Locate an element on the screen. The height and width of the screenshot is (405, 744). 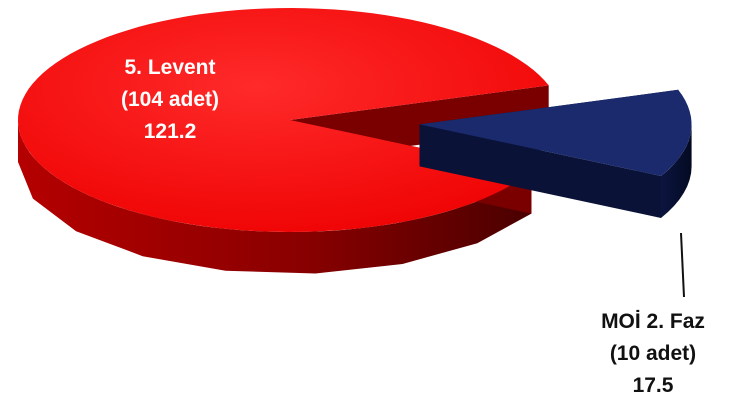
slice-side-wall is located at coordinates (676, 171).